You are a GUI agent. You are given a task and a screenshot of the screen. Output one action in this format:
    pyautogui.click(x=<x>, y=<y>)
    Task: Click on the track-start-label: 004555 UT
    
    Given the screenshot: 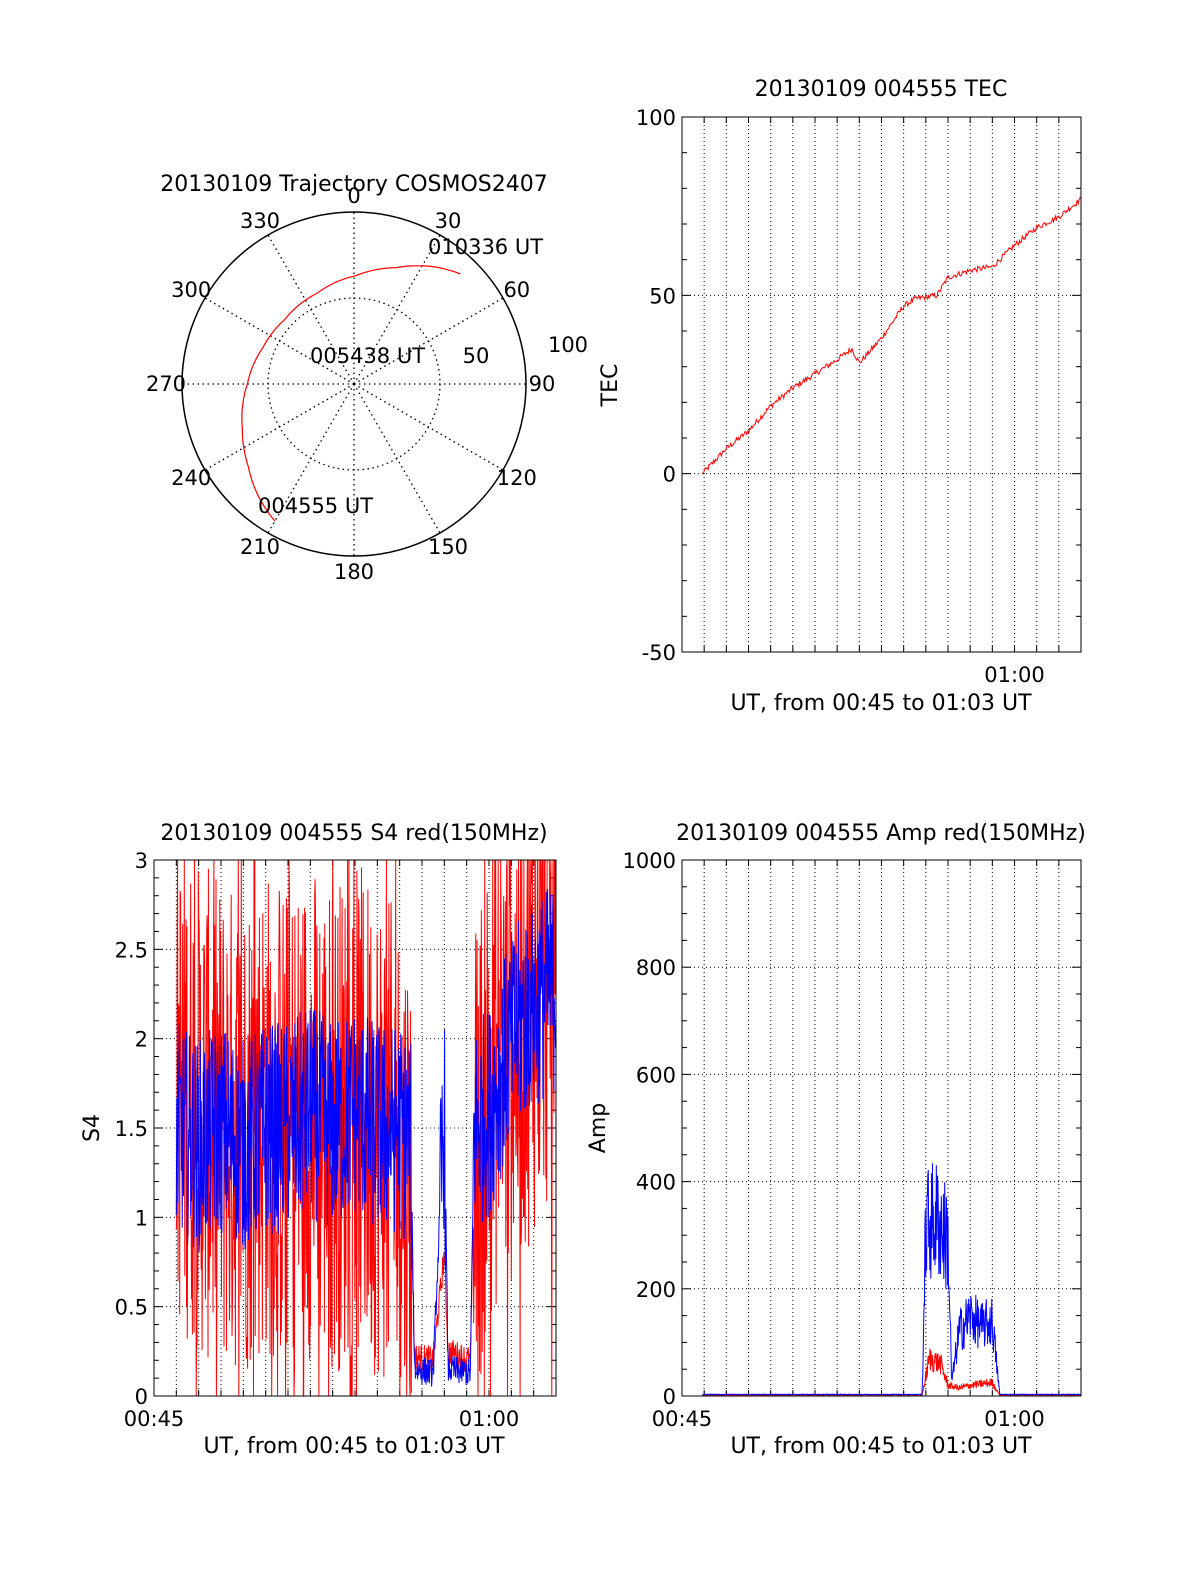 What is the action you would take?
    pyautogui.click(x=315, y=506)
    